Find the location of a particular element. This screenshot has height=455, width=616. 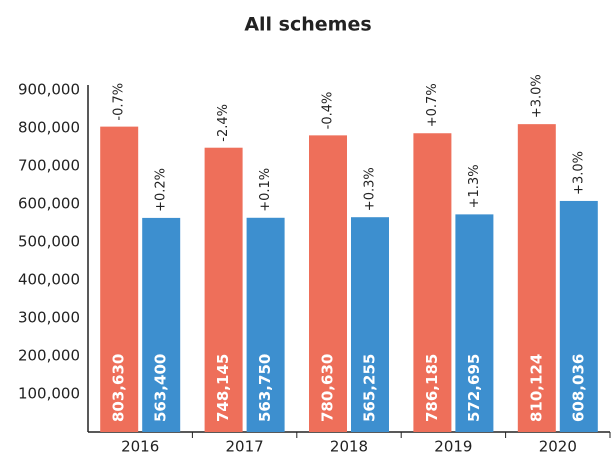

x-tick-label: 2018 is located at coordinates (349, 446).